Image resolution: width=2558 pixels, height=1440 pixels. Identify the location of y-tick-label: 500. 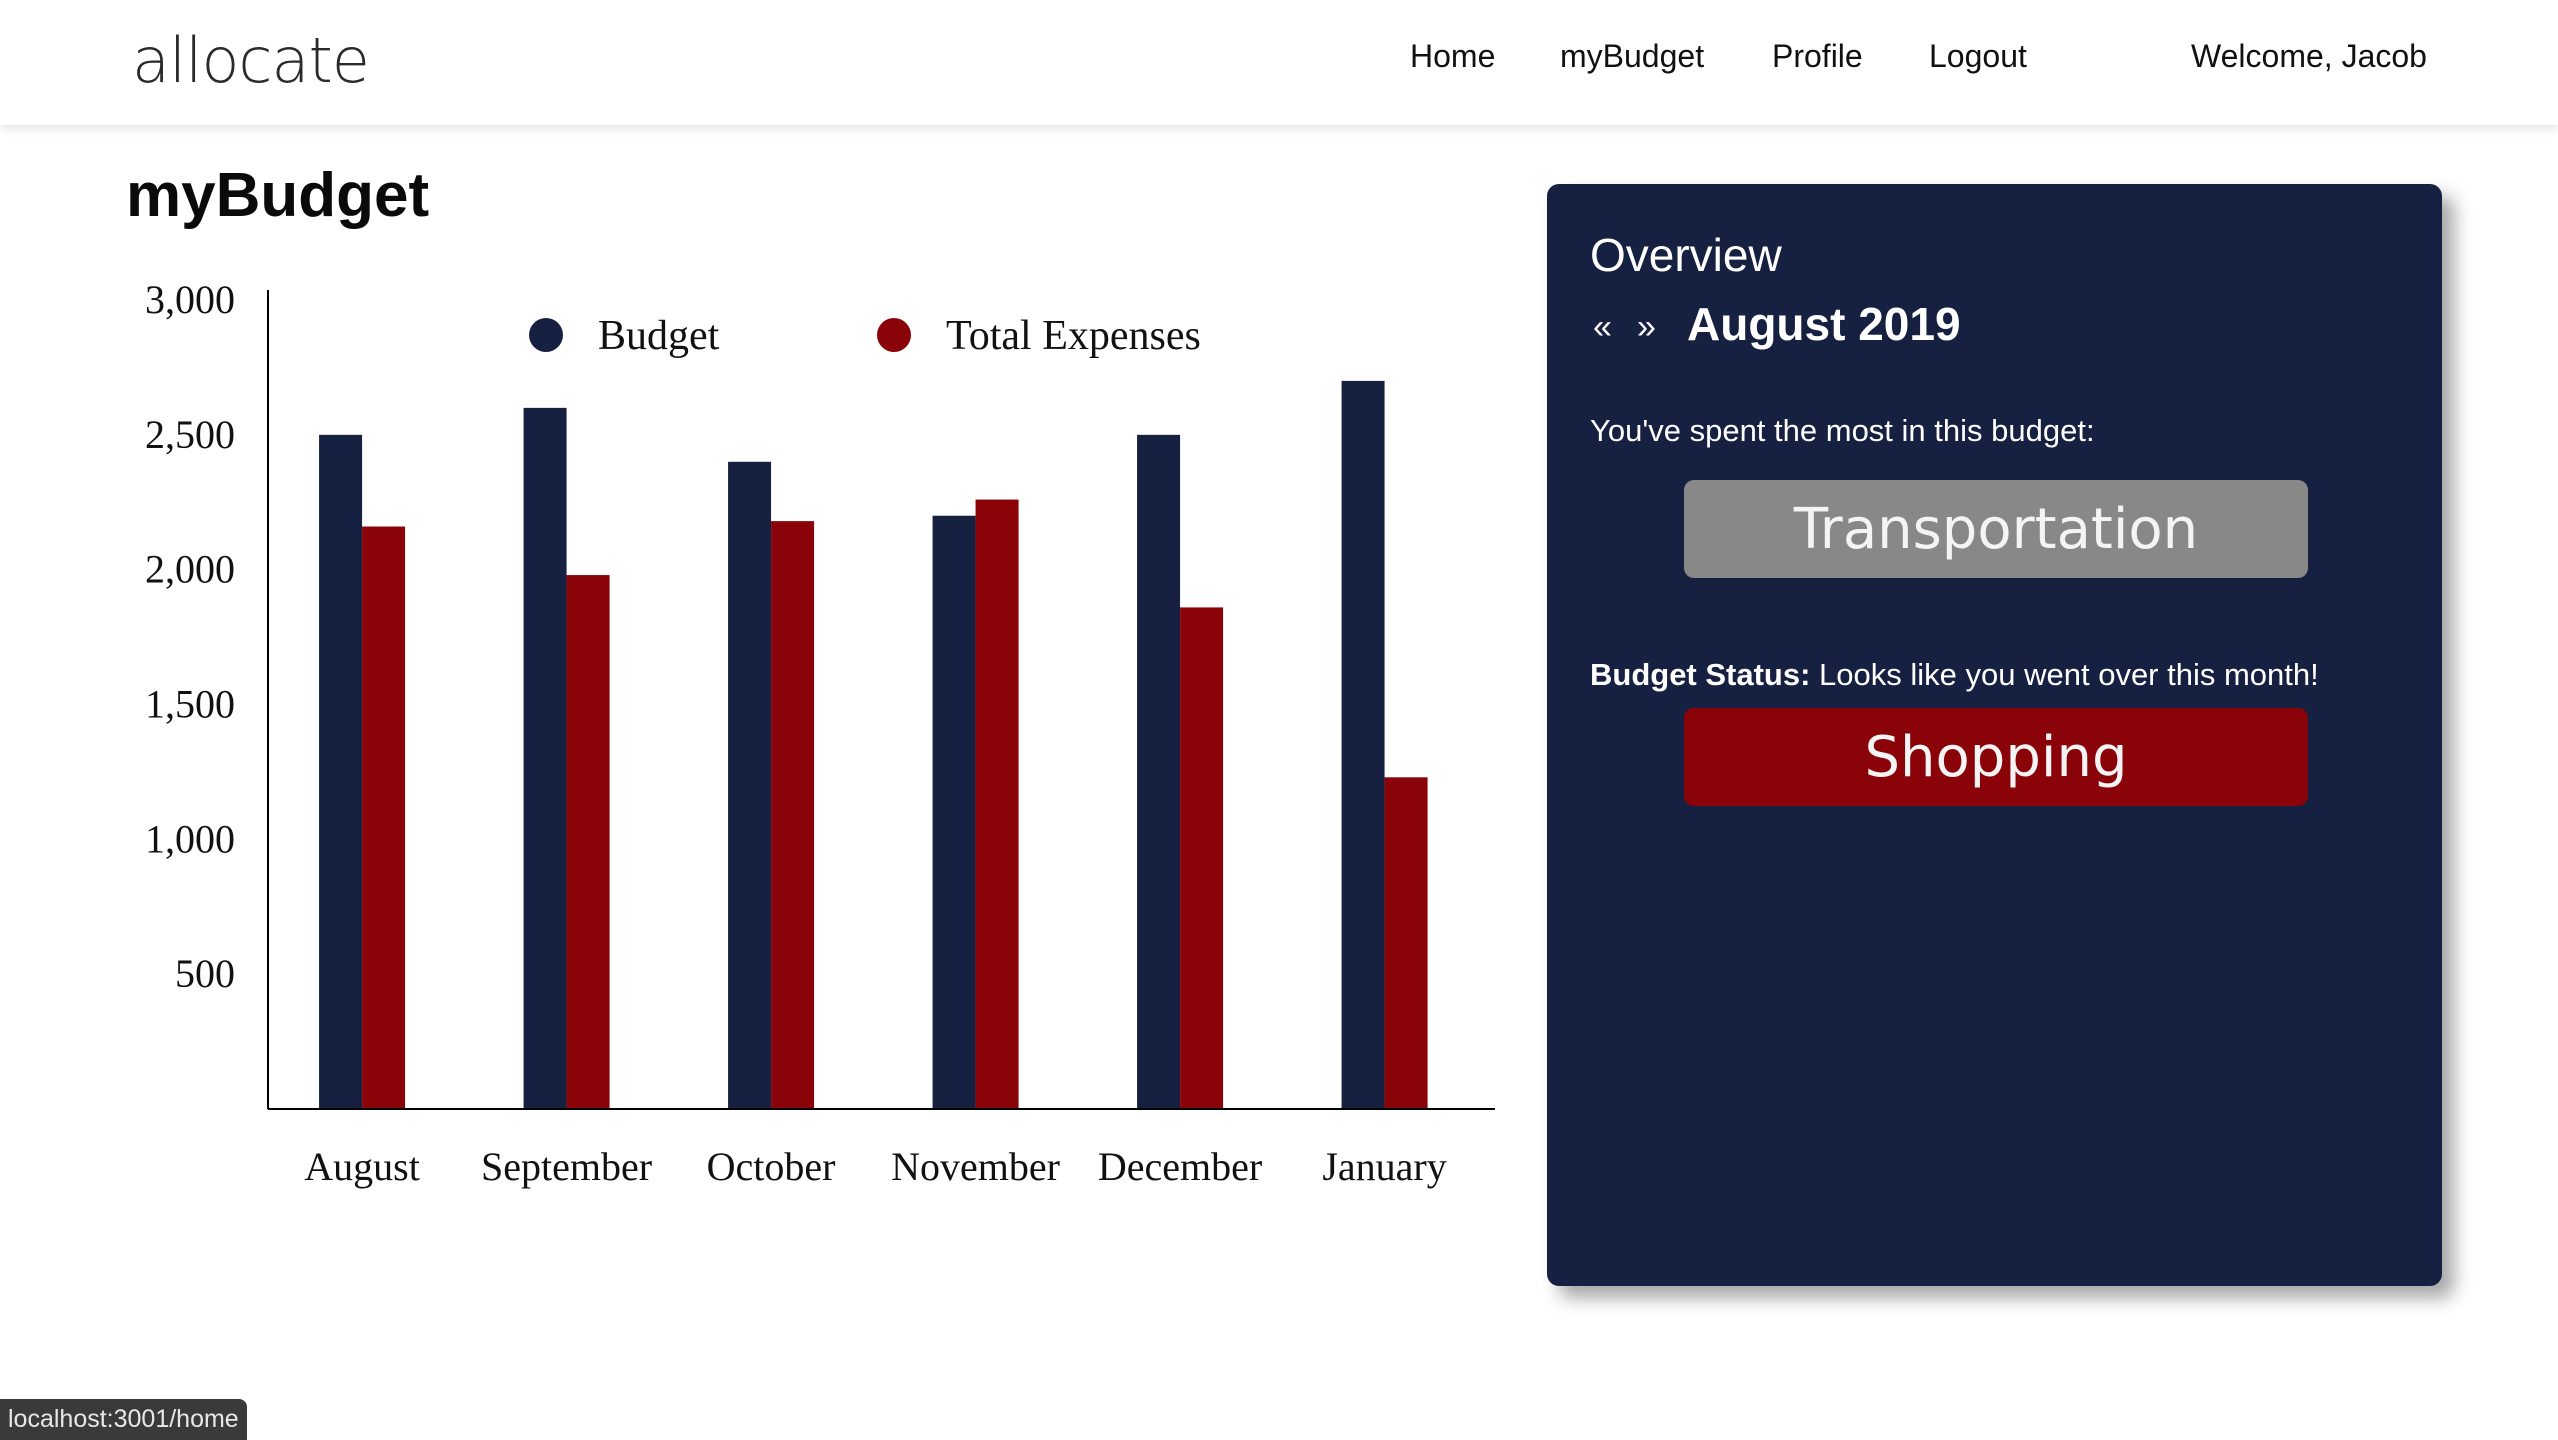
(205, 973).